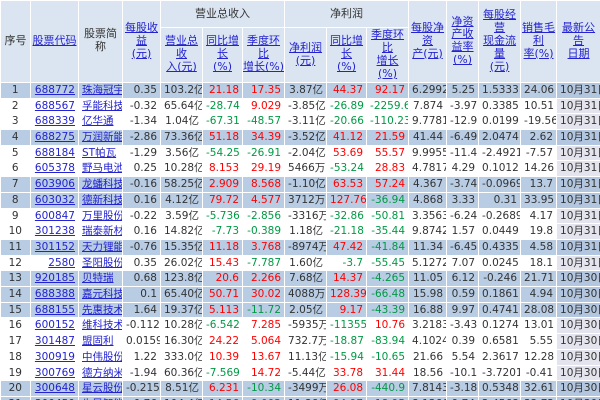 This screenshot has width=600, height=400. I want to click on name-link: 万里股份, so click(102, 215).